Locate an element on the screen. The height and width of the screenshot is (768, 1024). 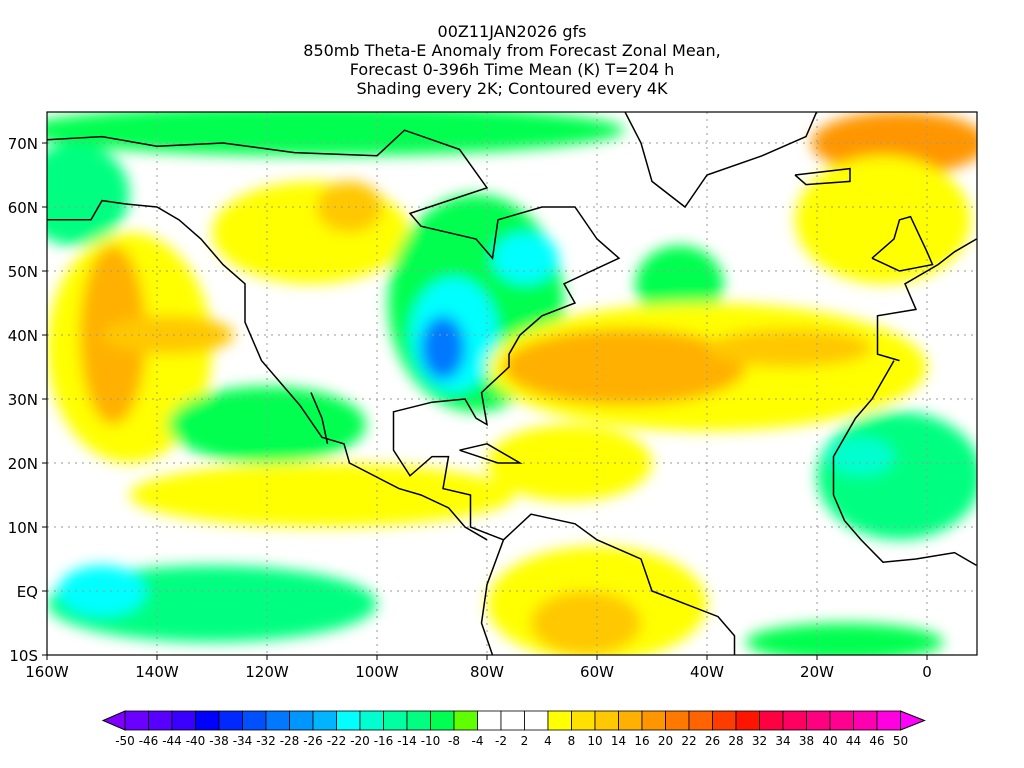
colorbar-label: 16 is located at coordinates (641, 741).